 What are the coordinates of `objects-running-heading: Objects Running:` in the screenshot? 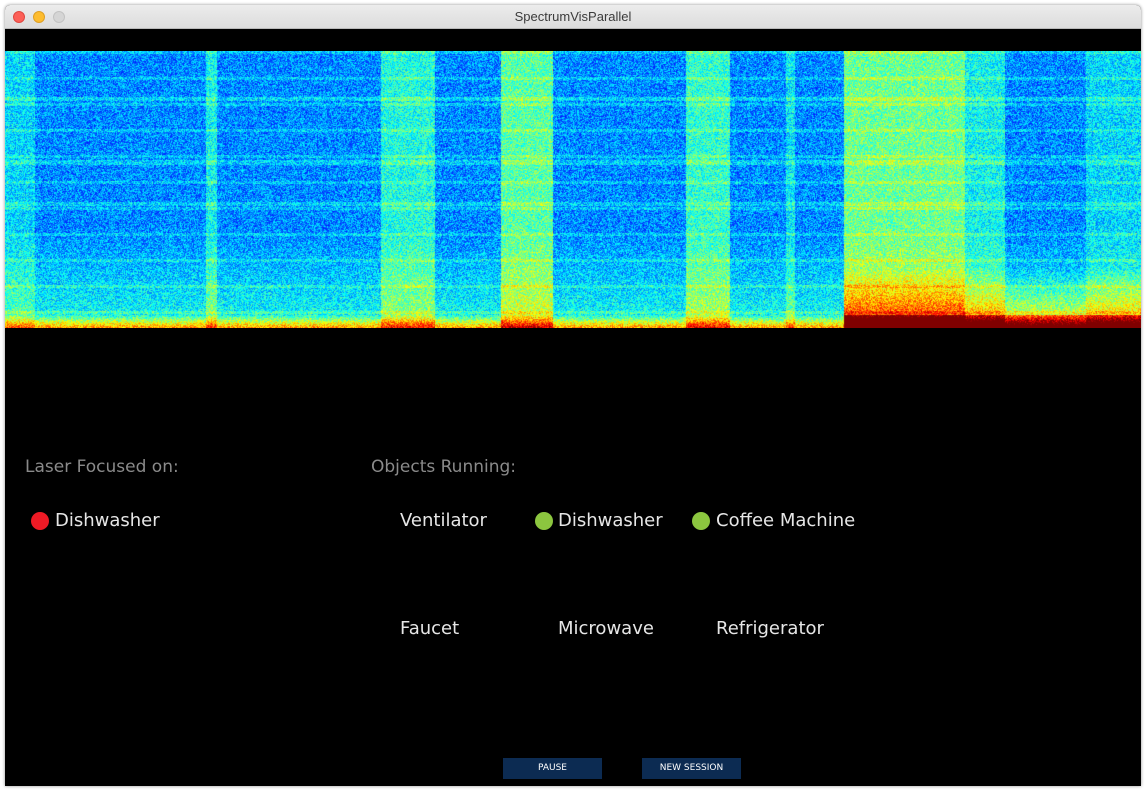 It's located at (444, 467).